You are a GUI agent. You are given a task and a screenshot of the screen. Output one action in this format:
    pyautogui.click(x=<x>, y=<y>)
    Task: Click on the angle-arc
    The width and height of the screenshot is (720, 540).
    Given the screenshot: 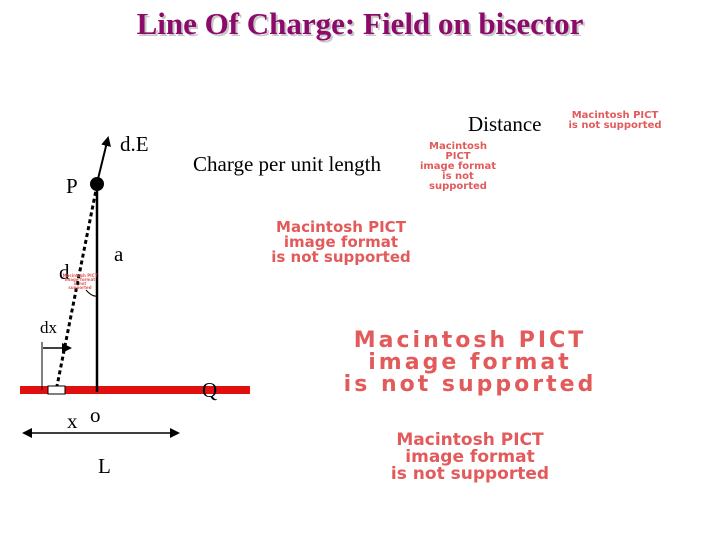 What is the action you would take?
    pyautogui.click(x=91, y=293)
    